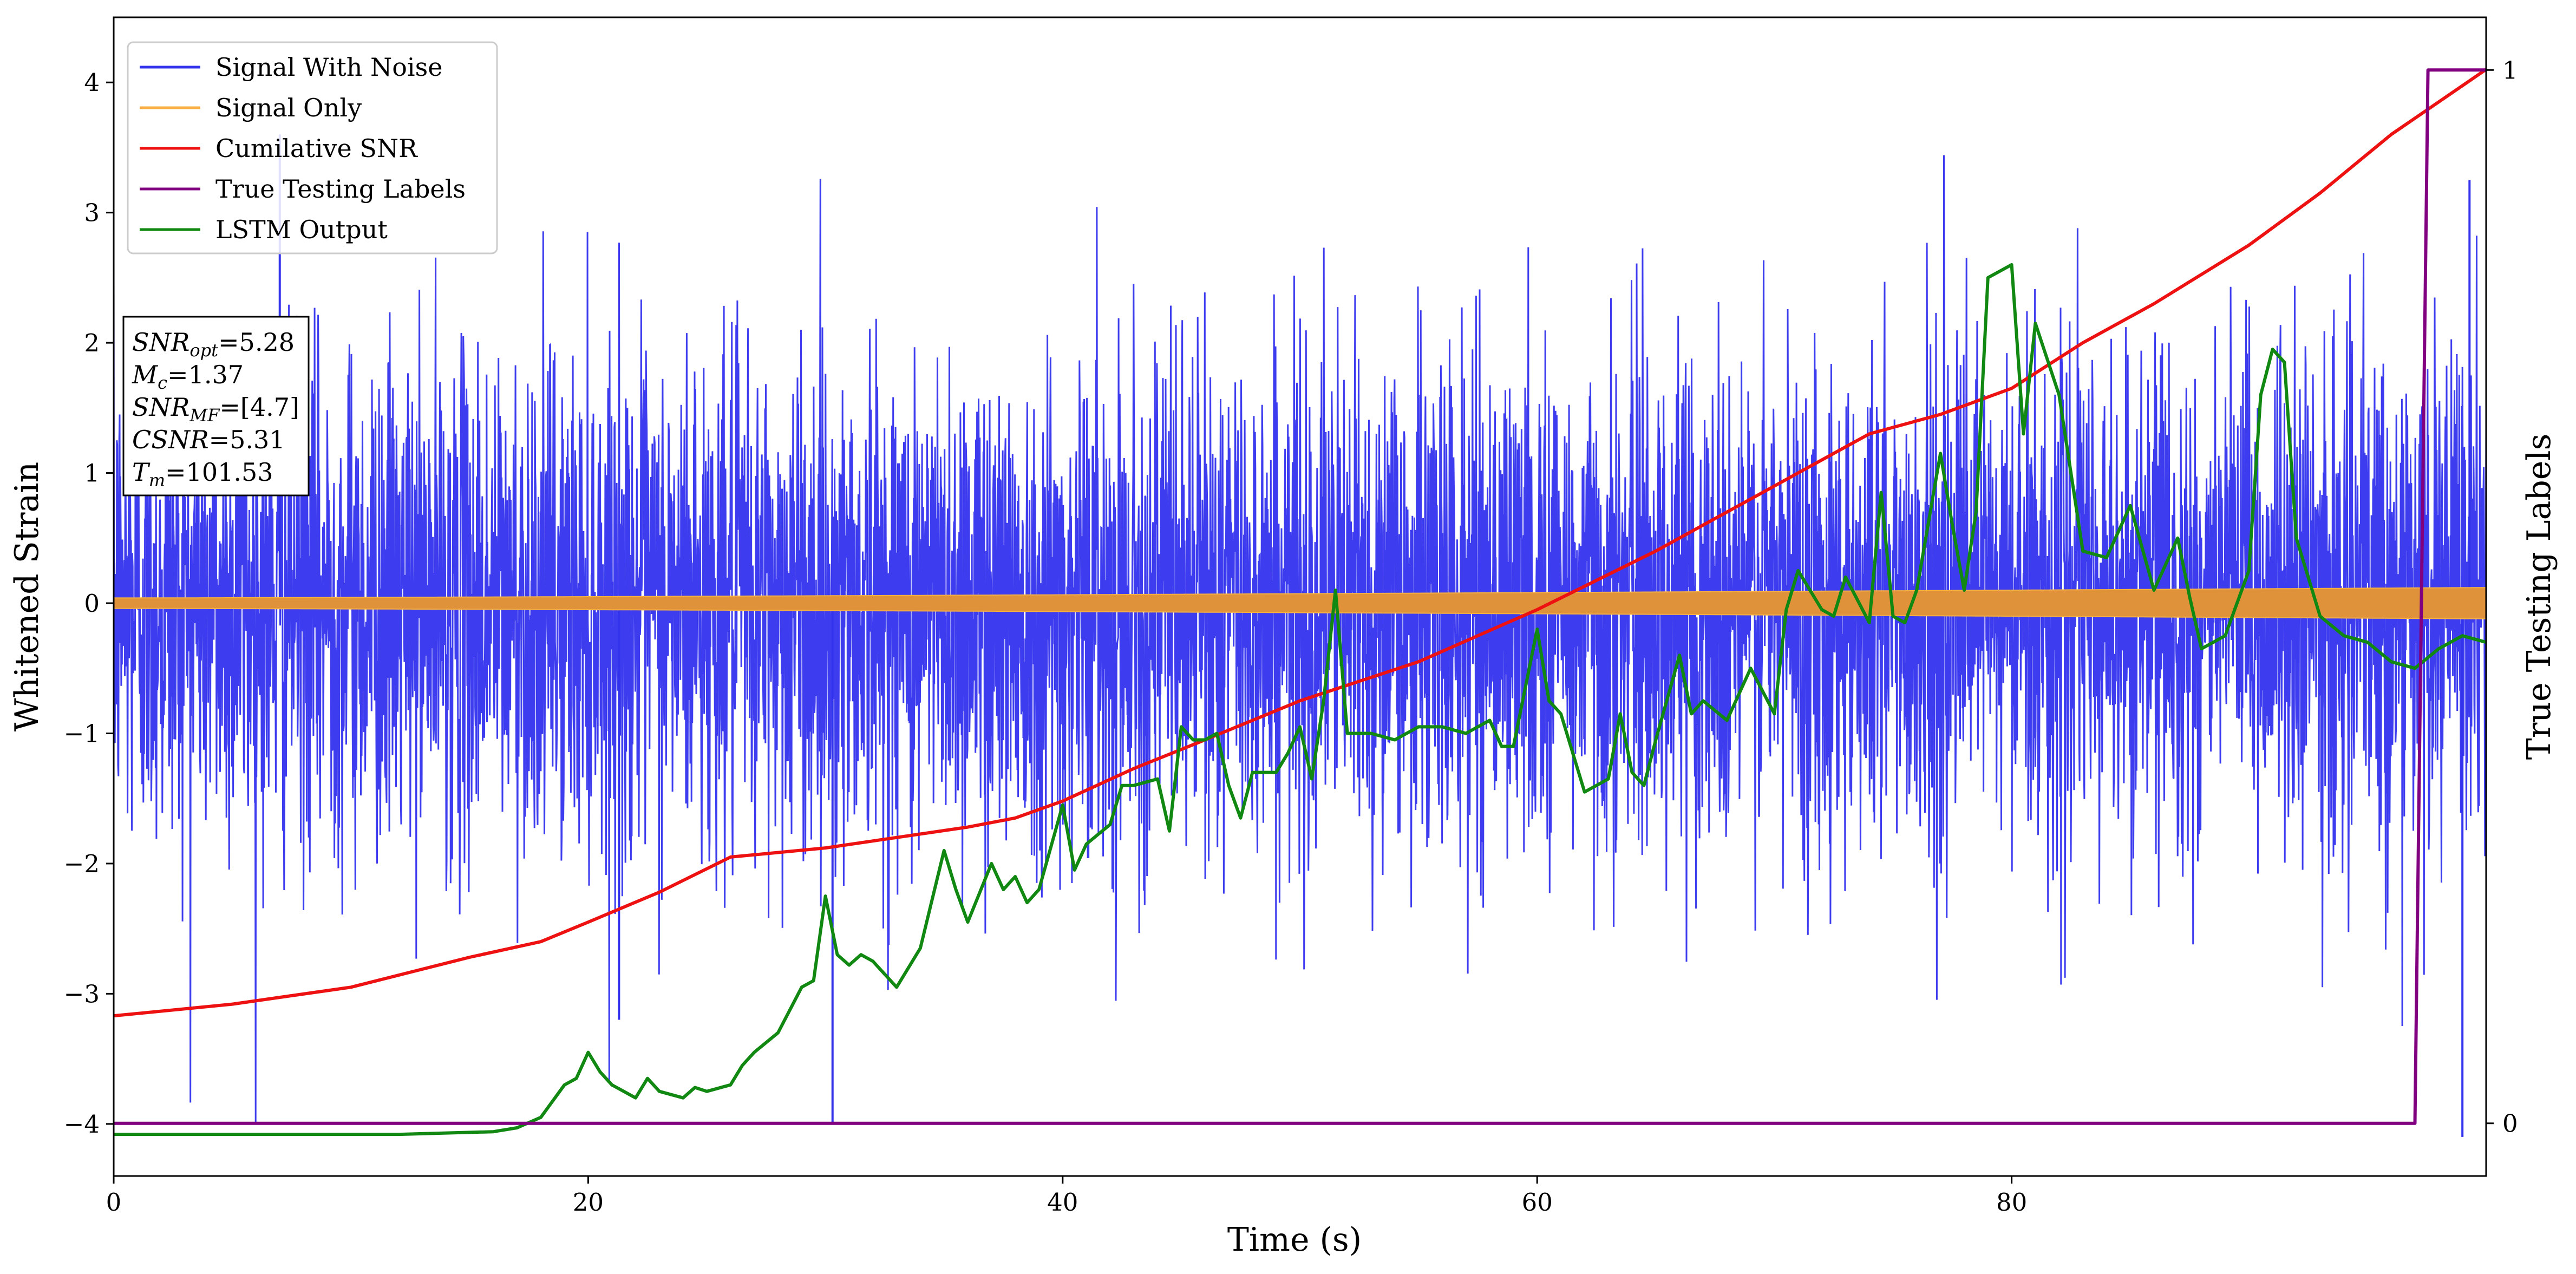 Image resolution: width=2576 pixels, height=1274 pixels. I want to click on y2-axis-label: True Testing Labels, so click(2539, 597).